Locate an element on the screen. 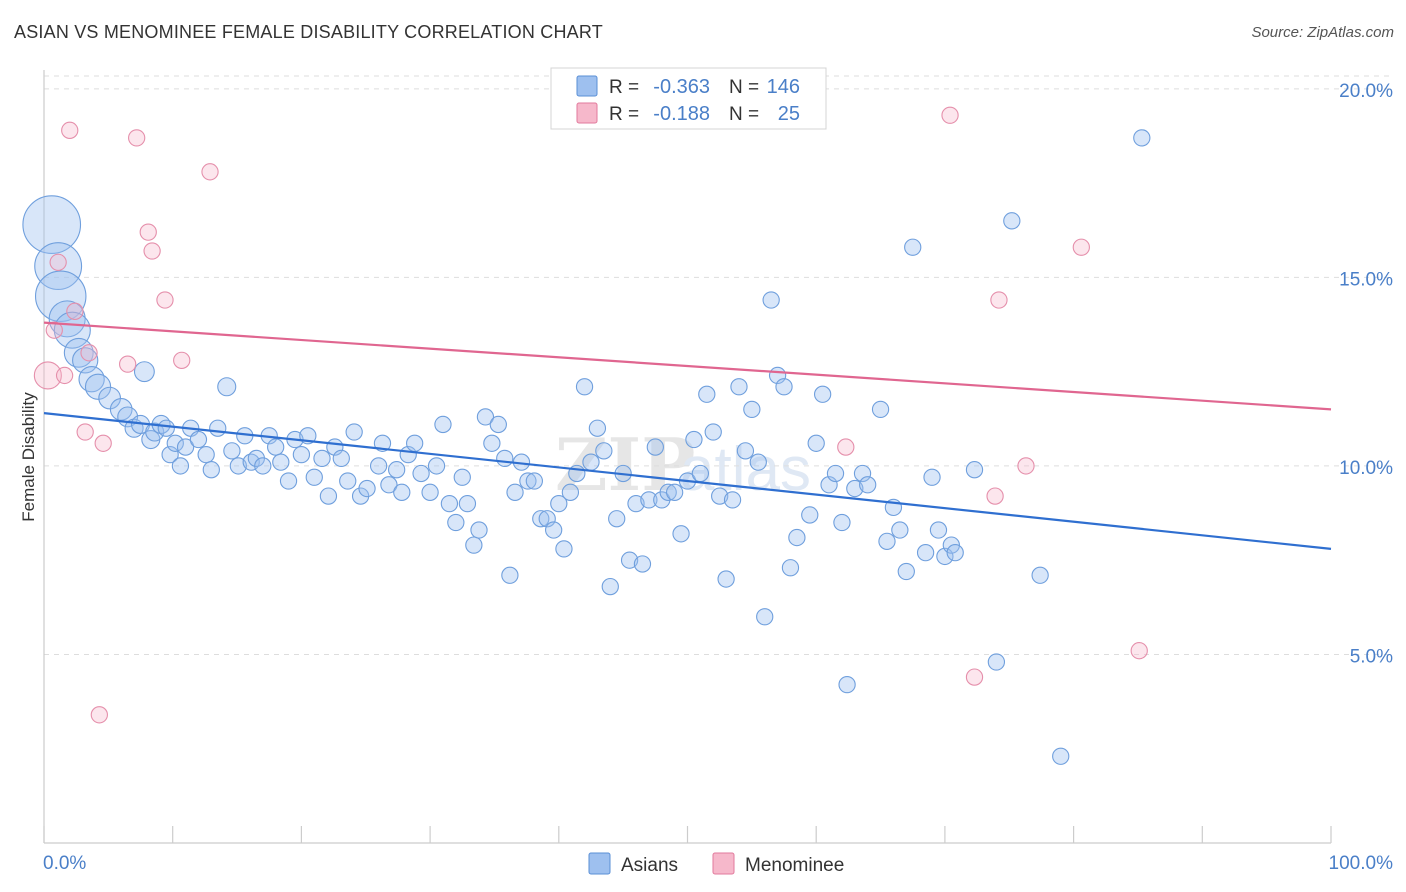 Image resolution: width=1406 pixels, height=892 pixels. y-tick-label: 5.0% is located at coordinates (1371, 656).